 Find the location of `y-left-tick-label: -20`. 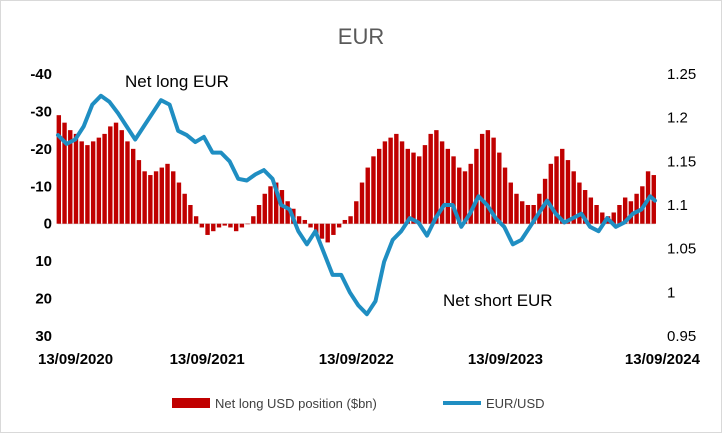

y-left-tick-label: -20 is located at coordinates (41, 149).